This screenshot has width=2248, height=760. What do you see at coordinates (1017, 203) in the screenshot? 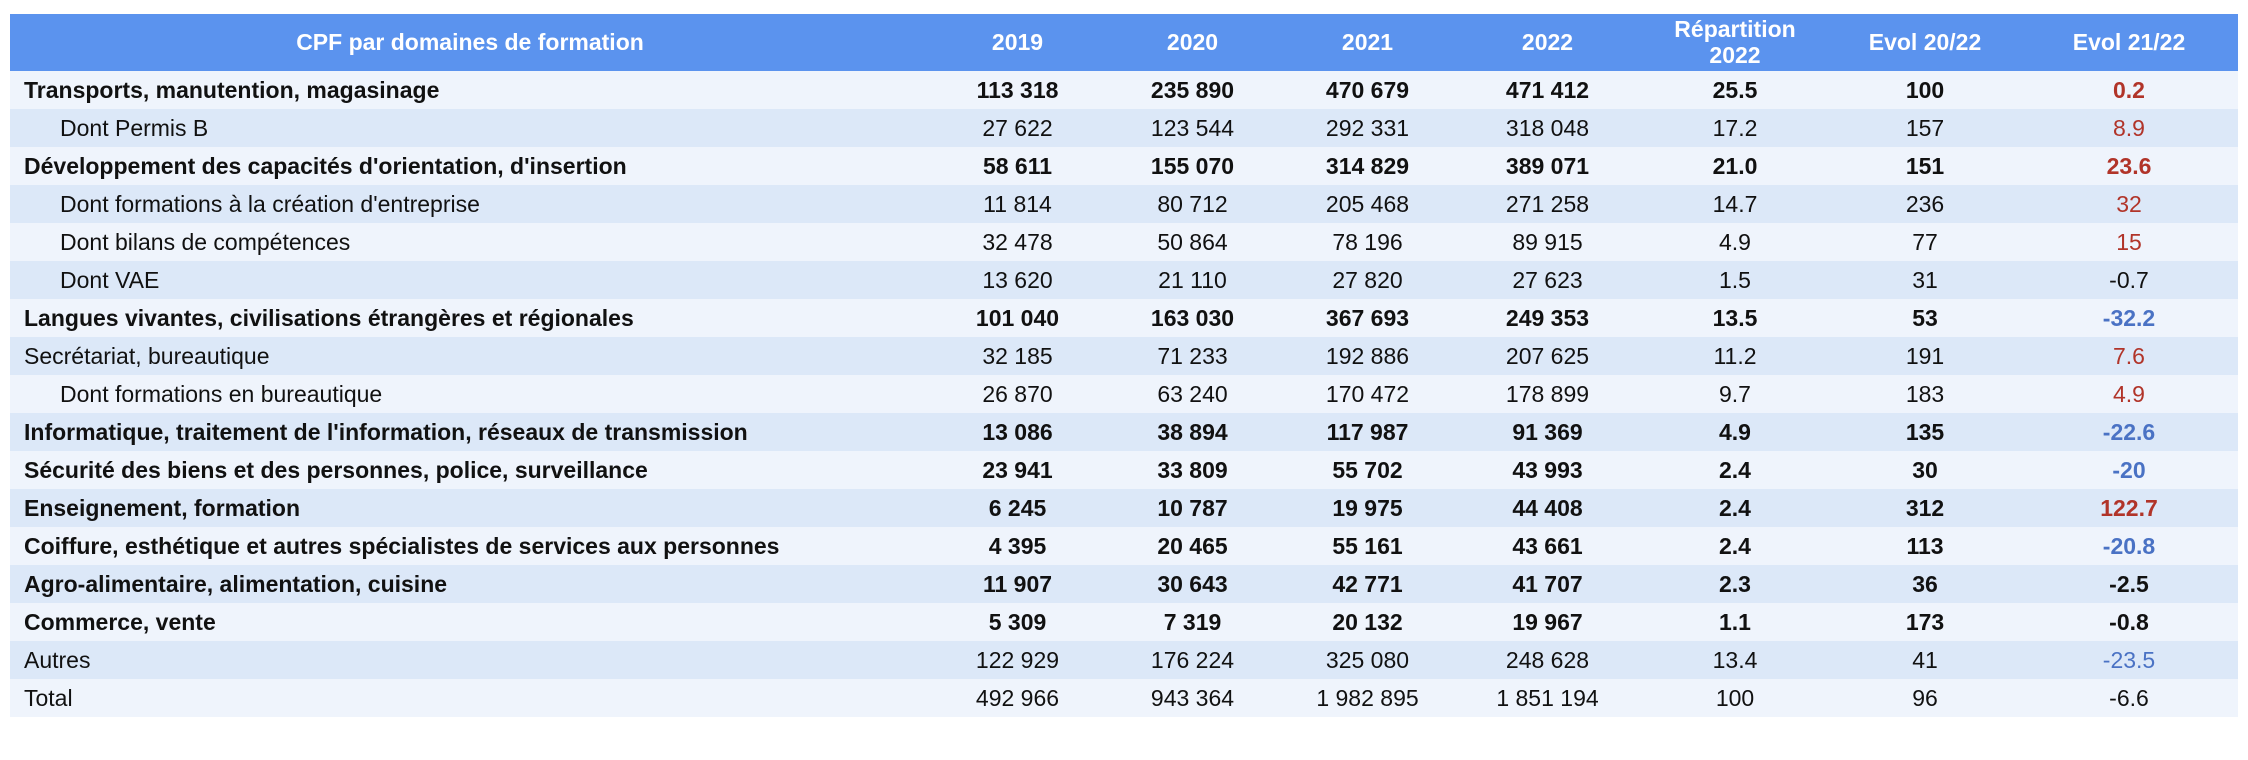
I see `cell-2019: 11 814` at bounding box center [1017, 203].